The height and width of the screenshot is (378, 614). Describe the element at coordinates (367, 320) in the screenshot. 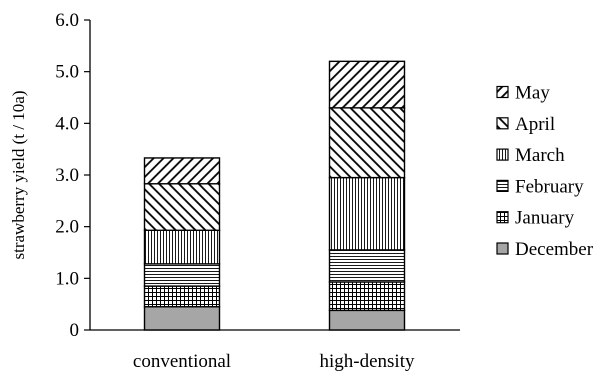

I see `bar-segment-december-high-density` at that location.